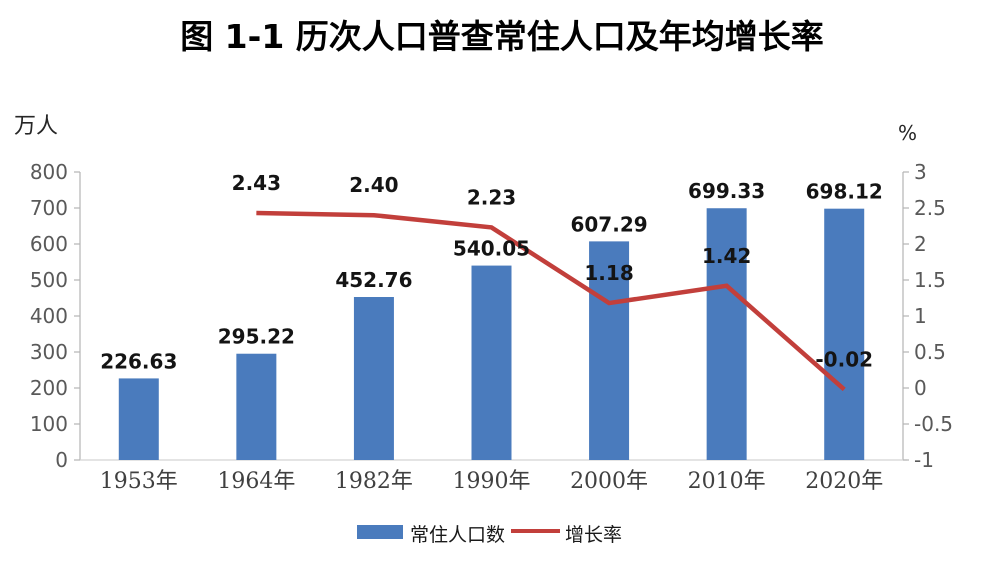  Describe the element at coordinates (138, 361) in the screenshot. I see `bar-value-label: 226.63` at that location.